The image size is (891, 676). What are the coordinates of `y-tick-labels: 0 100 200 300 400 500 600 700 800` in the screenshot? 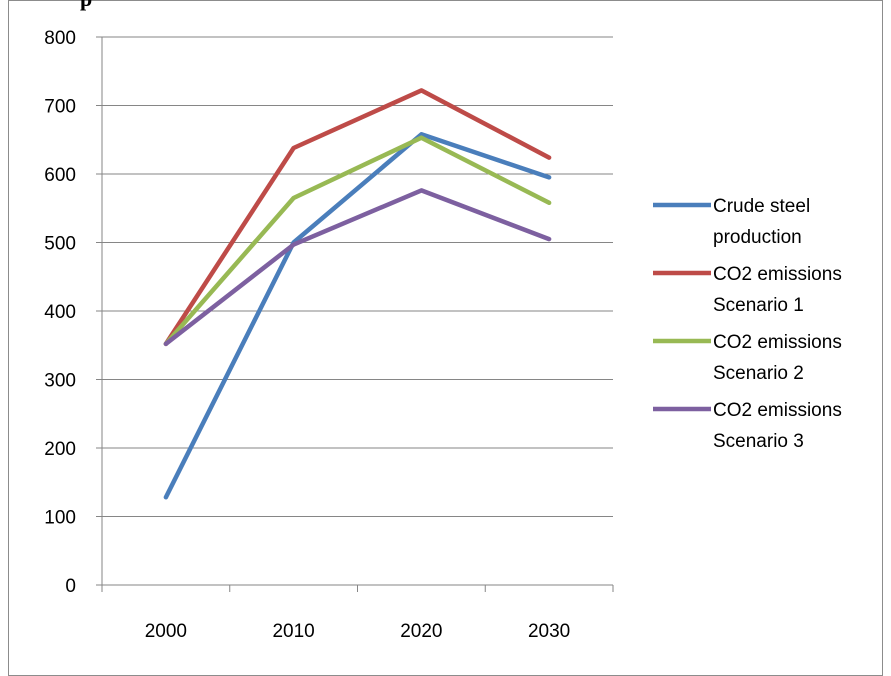 It's located at (60, 312).